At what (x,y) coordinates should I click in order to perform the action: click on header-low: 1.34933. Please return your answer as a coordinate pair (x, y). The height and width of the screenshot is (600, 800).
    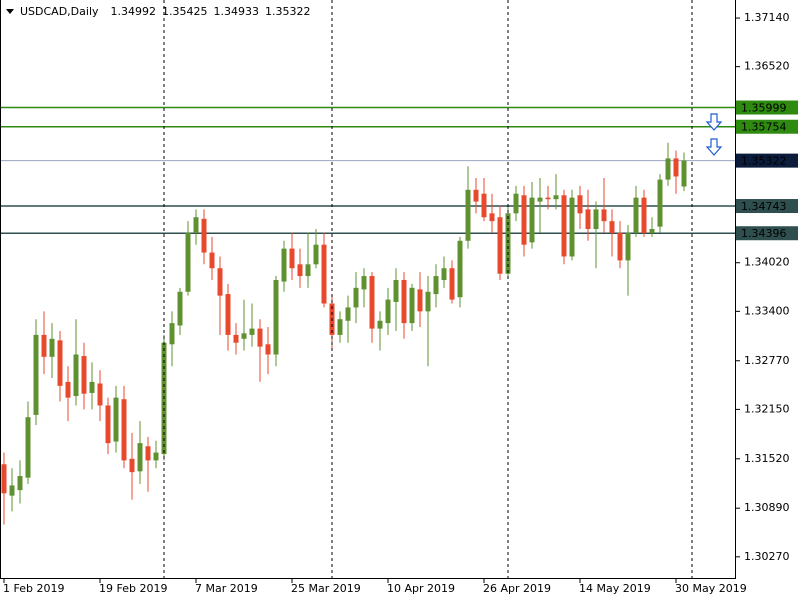
    Looking at the image, I should click on (237, 11).